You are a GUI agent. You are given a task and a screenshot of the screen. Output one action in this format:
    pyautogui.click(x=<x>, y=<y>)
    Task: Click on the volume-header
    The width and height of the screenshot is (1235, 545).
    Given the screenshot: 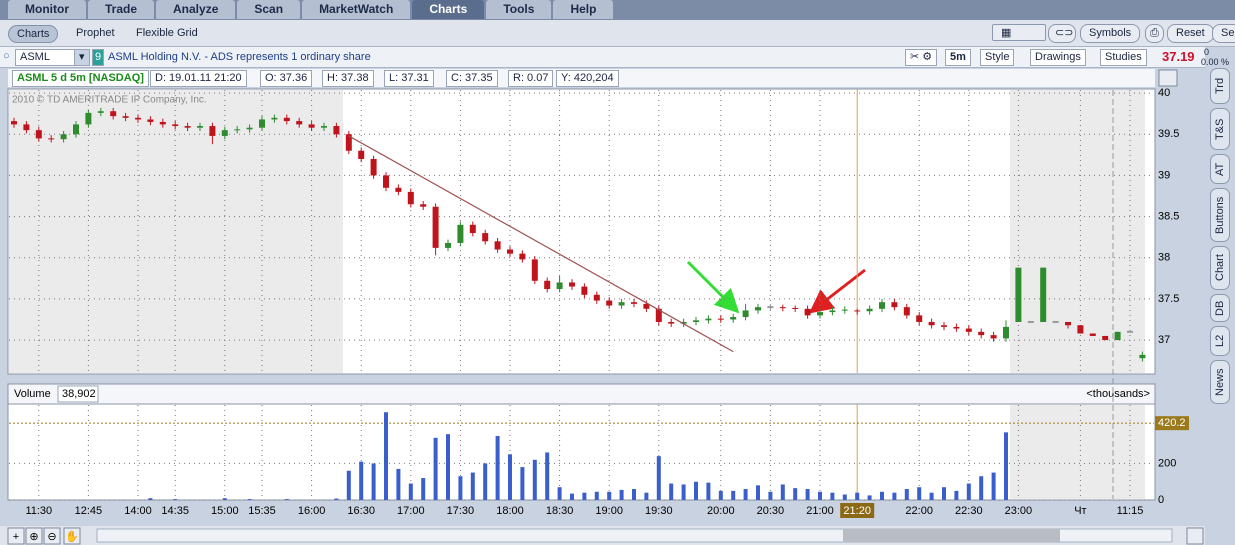 What is the action you would take?
    pyautogui.click(x=581, y=394)
    